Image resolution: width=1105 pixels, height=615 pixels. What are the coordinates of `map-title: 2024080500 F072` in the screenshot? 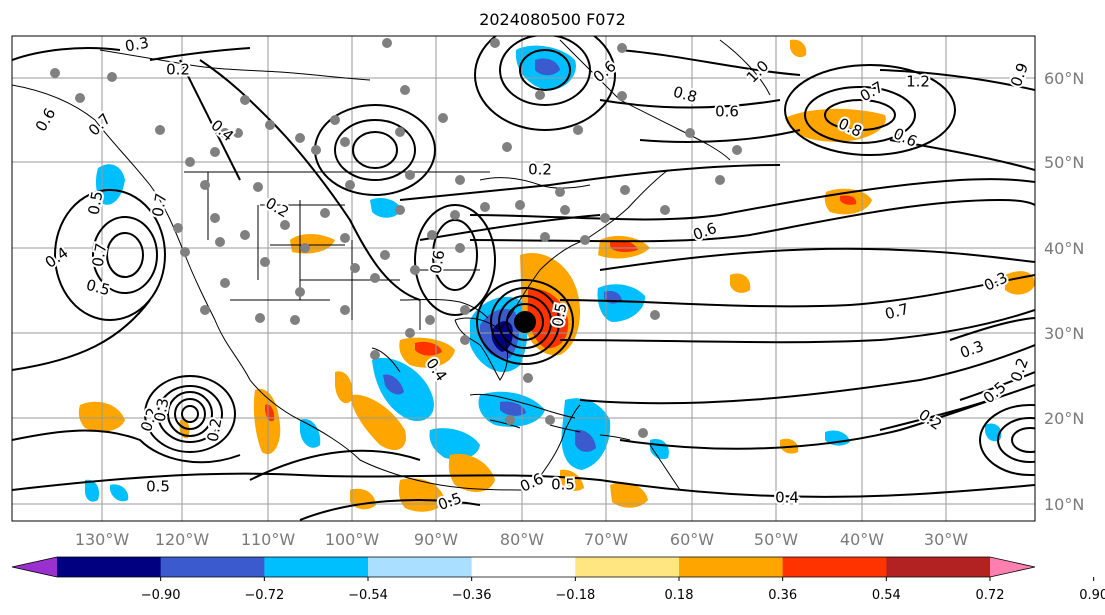 It's located at (552, 19).